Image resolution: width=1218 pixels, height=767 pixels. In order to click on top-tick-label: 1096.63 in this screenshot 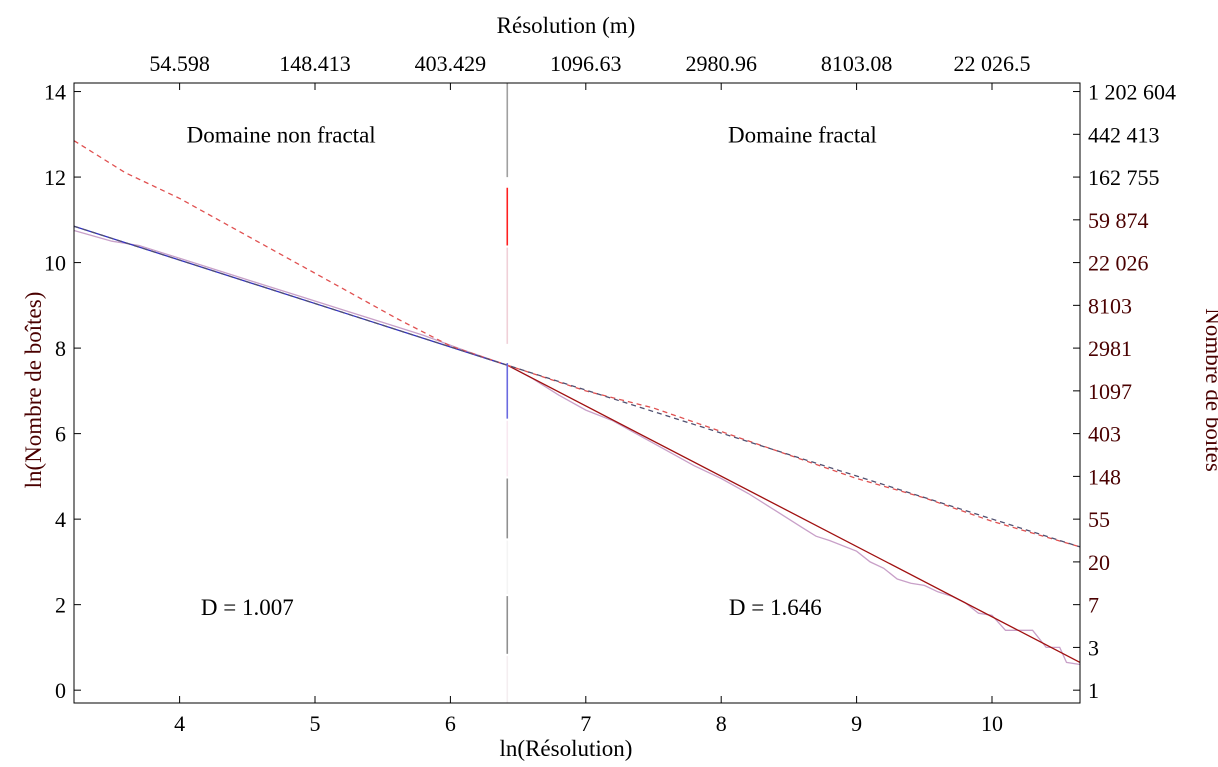, I will do `click(586, 63)`.